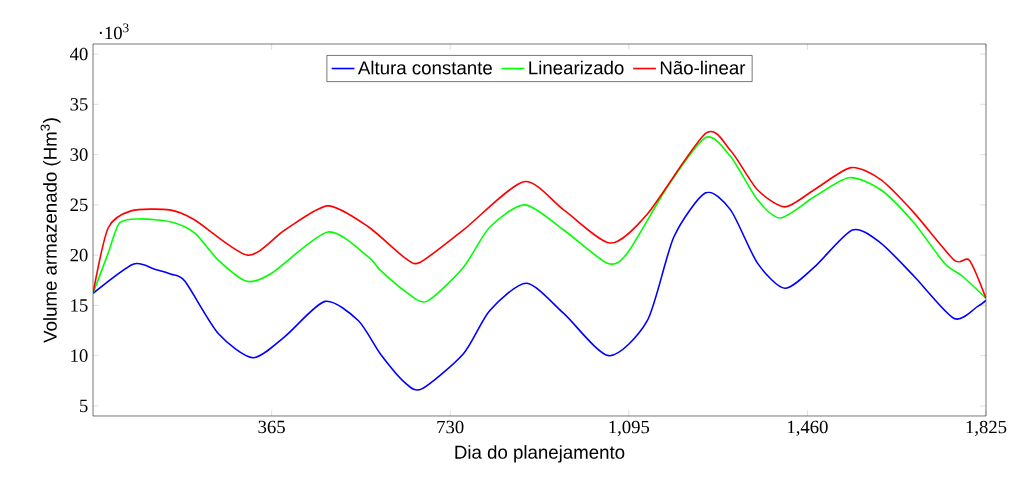 The image size is (1020, 492). I want to click on y-tick-label: 20, so click(79, 255).